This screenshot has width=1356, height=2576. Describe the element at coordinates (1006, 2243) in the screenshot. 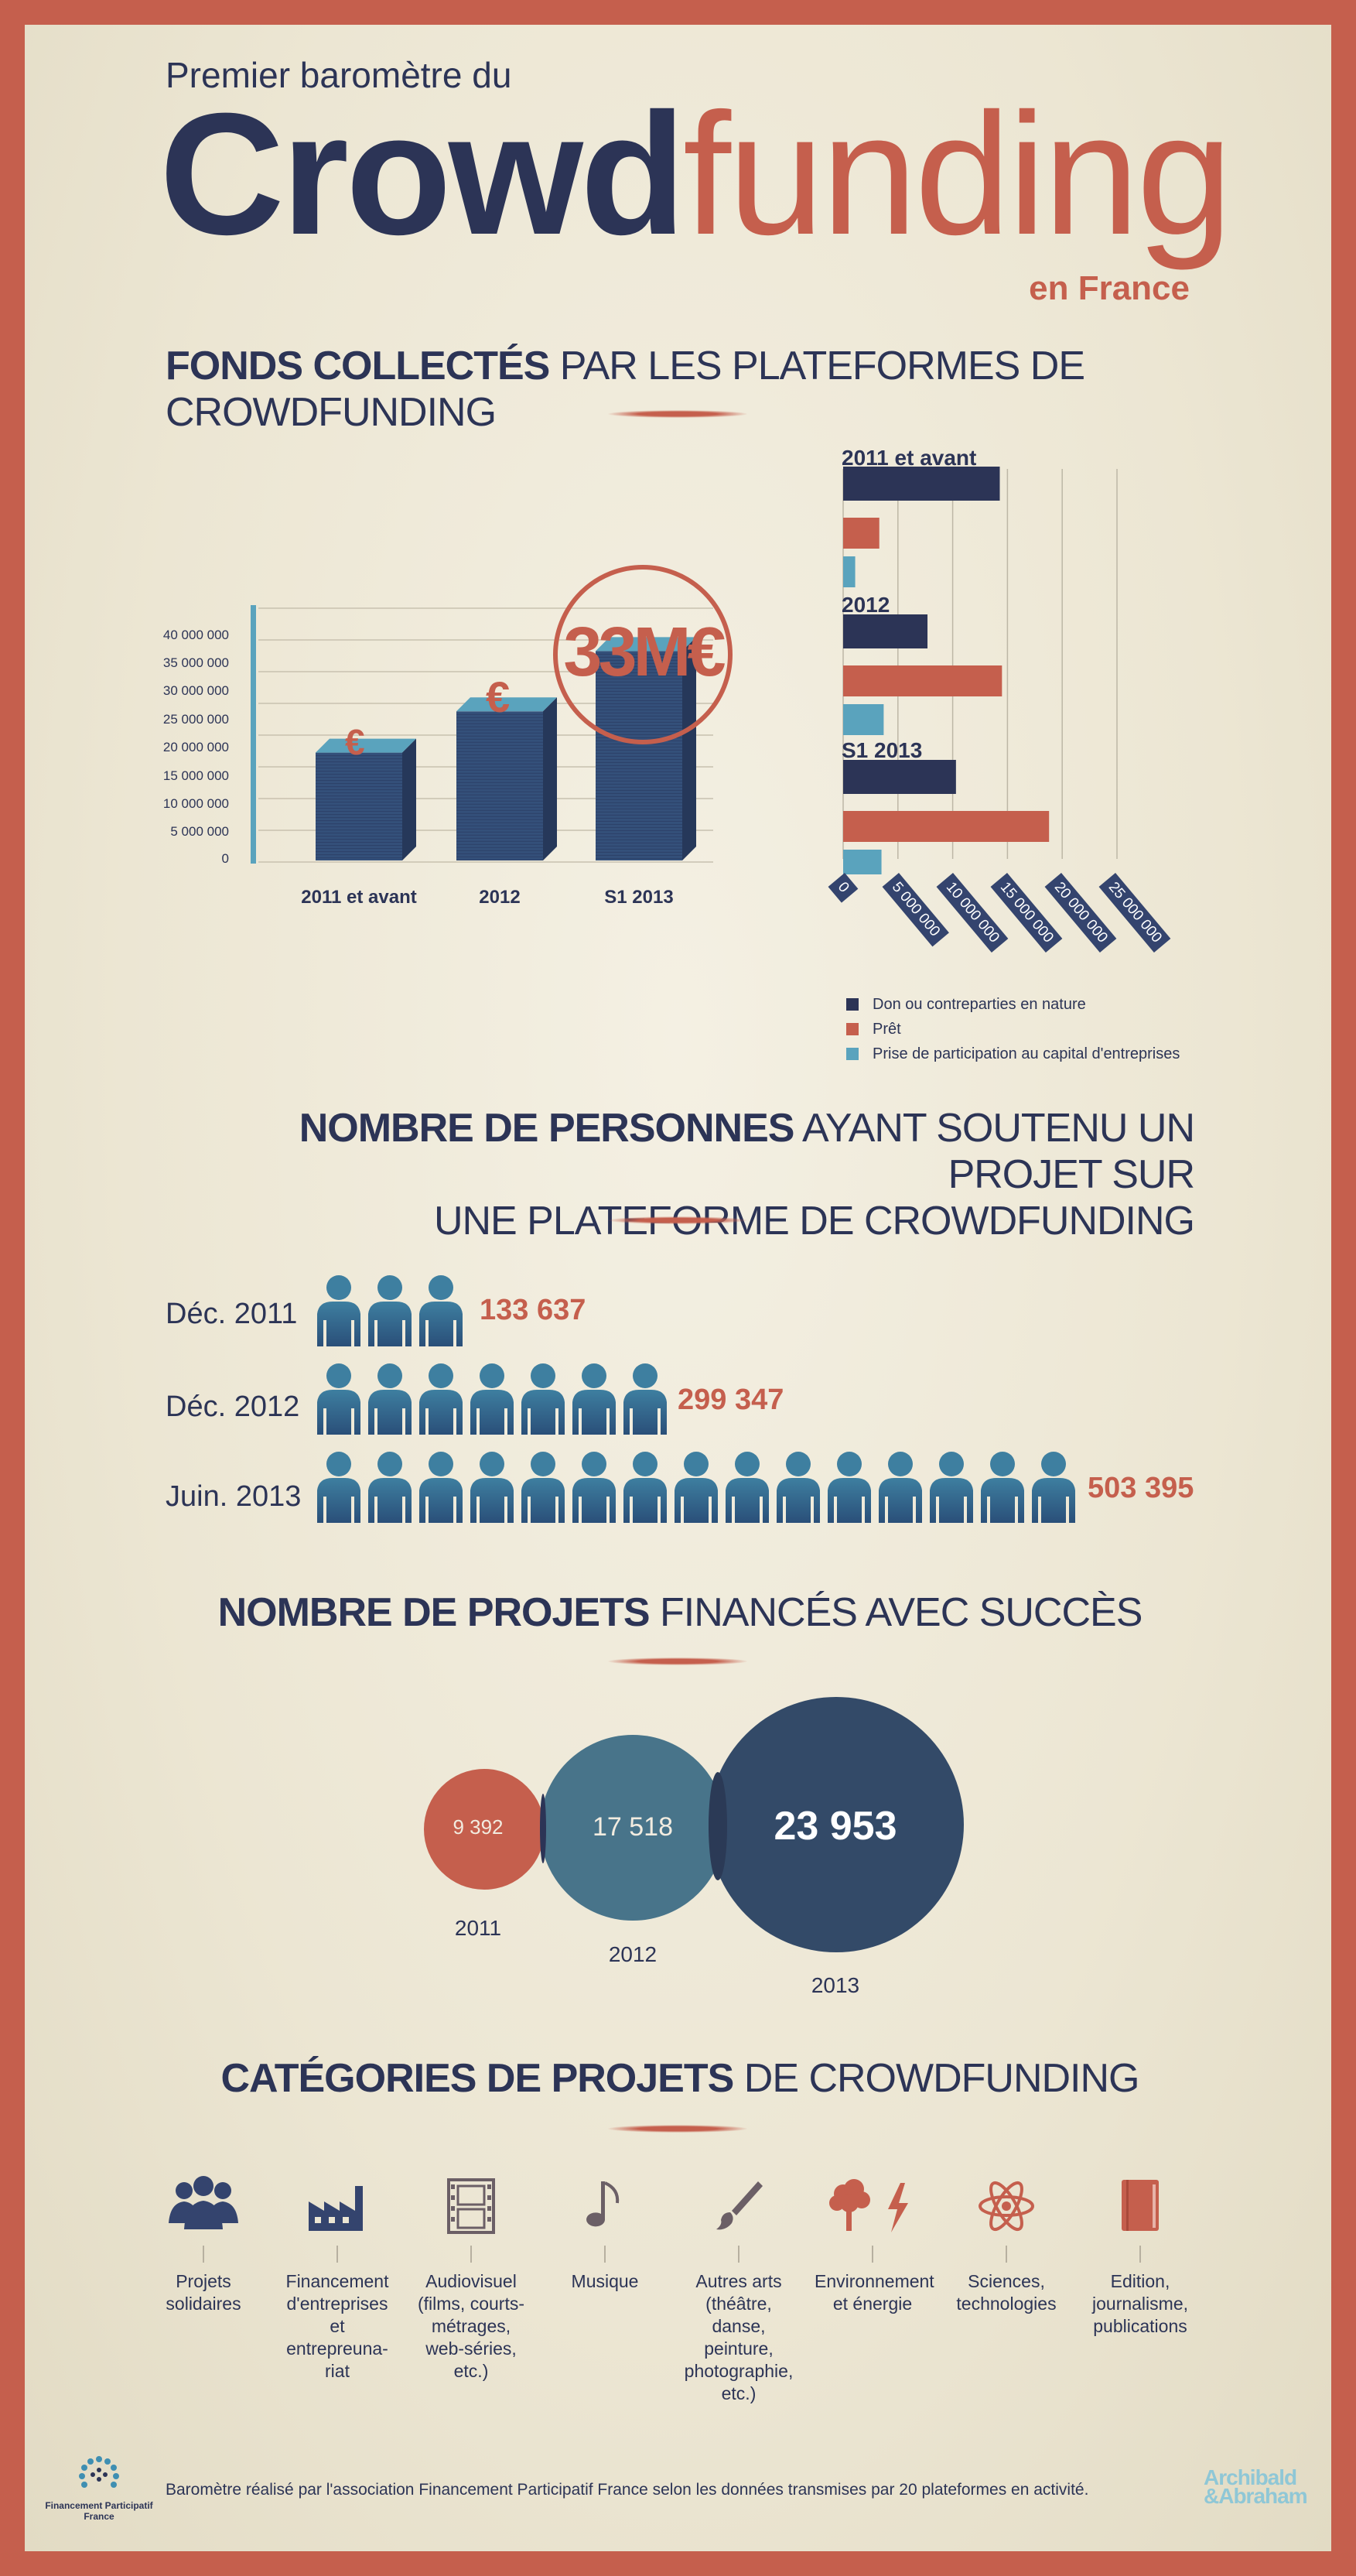

I see `category-item: Sciences, technologies` at that location.